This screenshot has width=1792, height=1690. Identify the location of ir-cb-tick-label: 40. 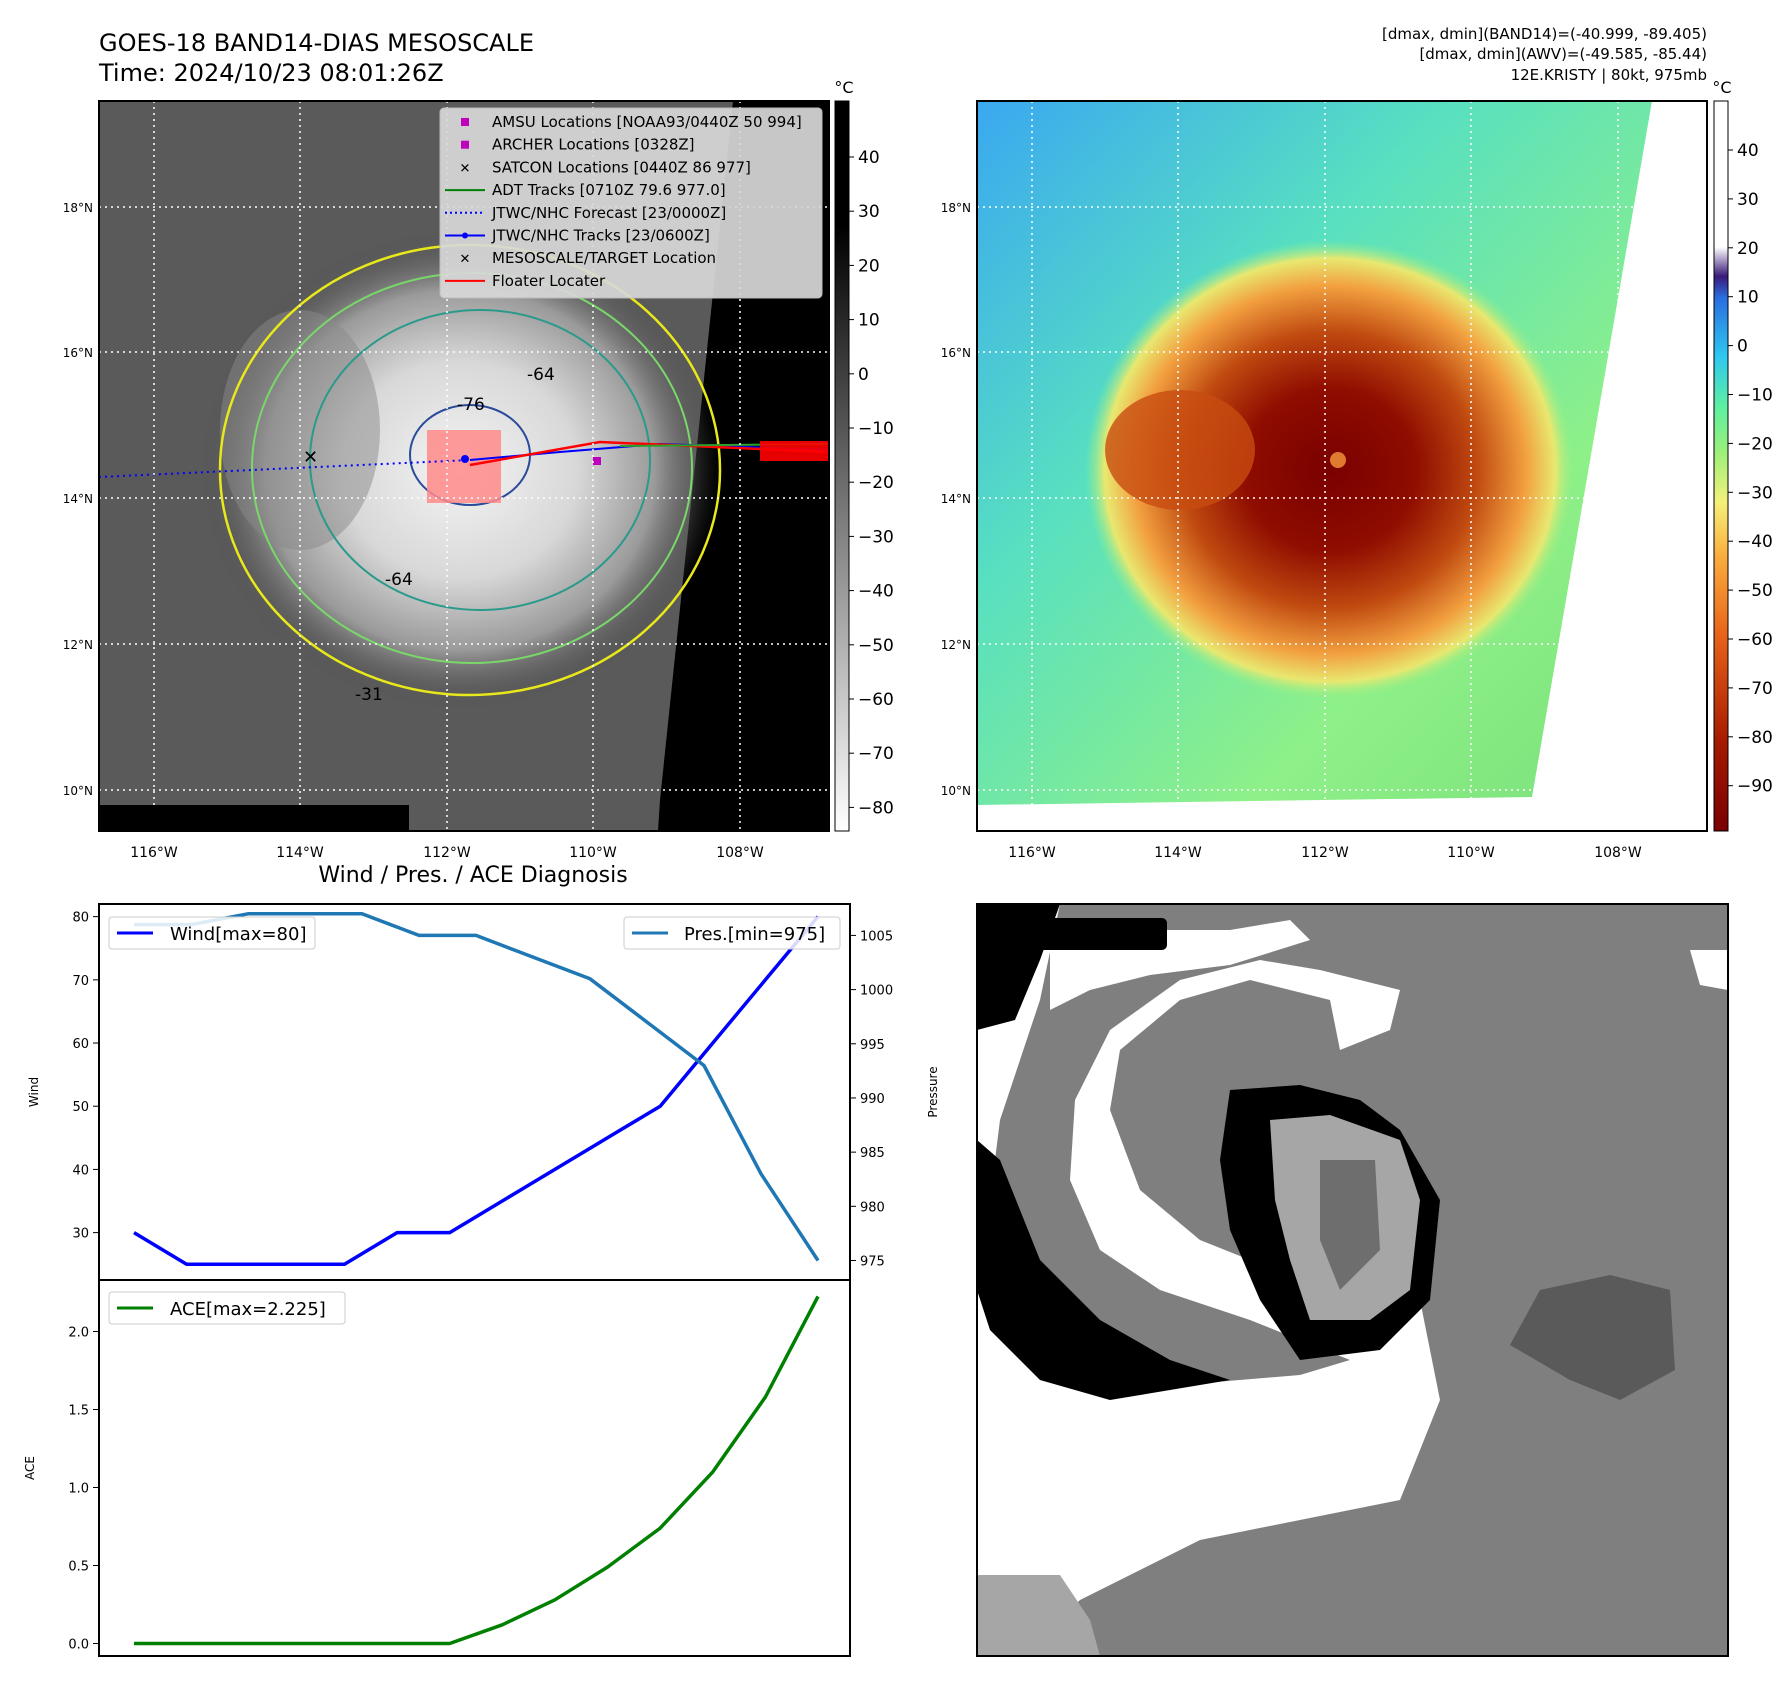
(869, 158).